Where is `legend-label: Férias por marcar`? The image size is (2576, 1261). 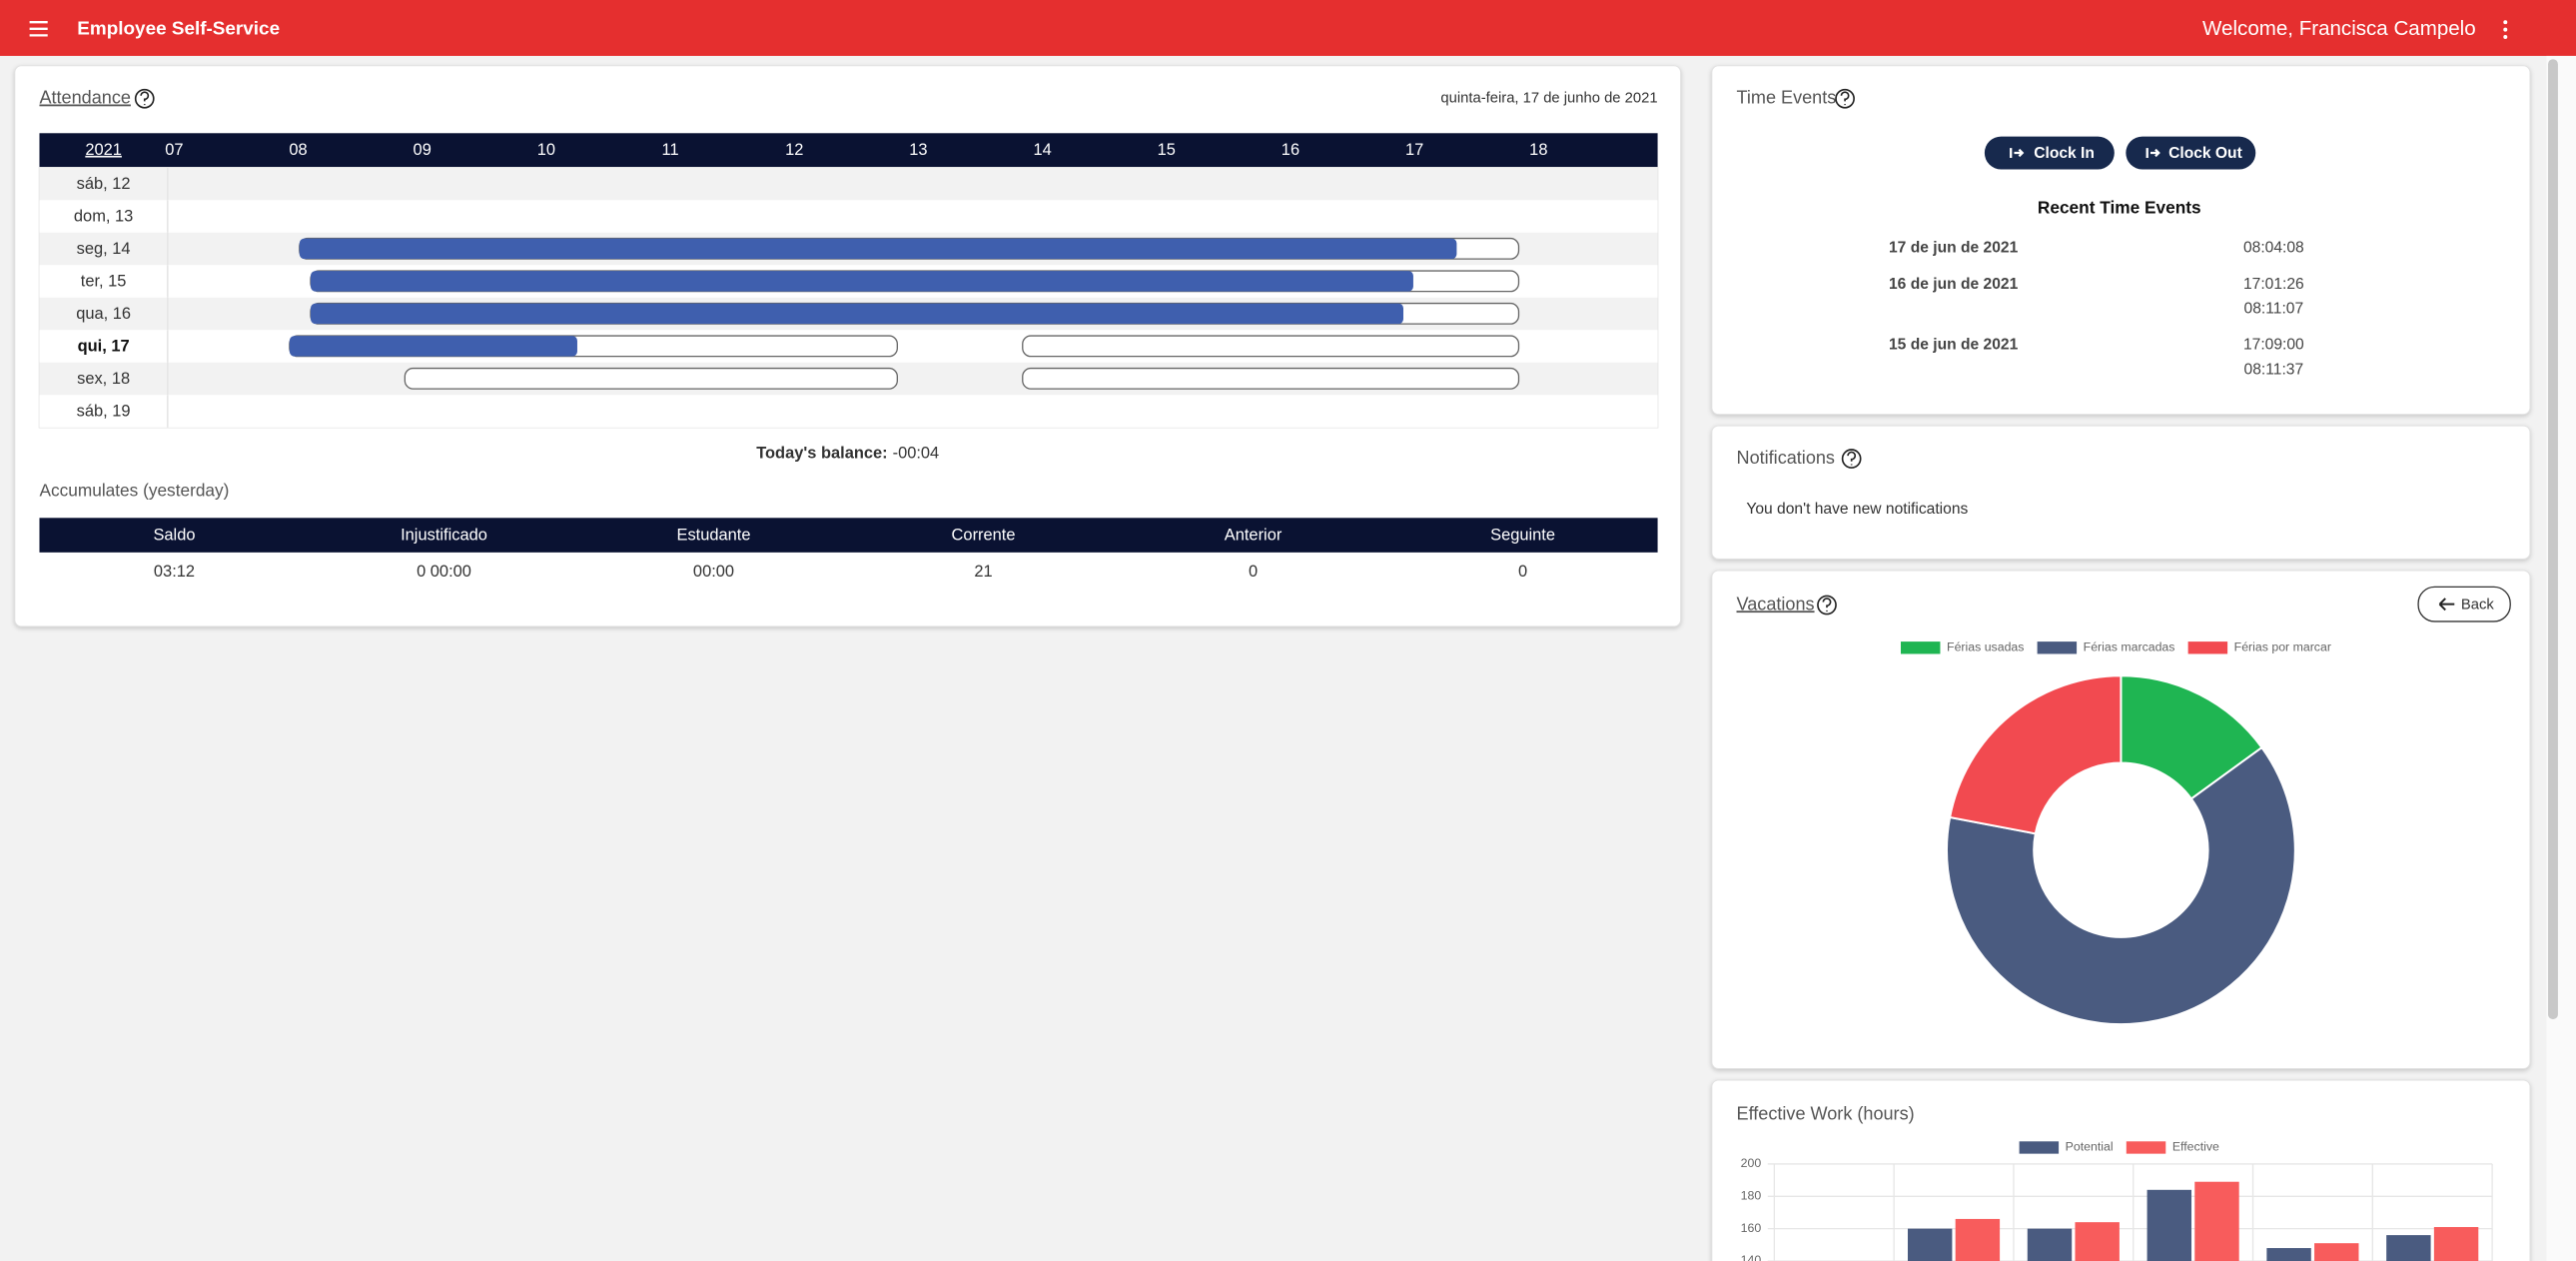
legend-label: Férias por marcar is located at coordinates (2283, 647).